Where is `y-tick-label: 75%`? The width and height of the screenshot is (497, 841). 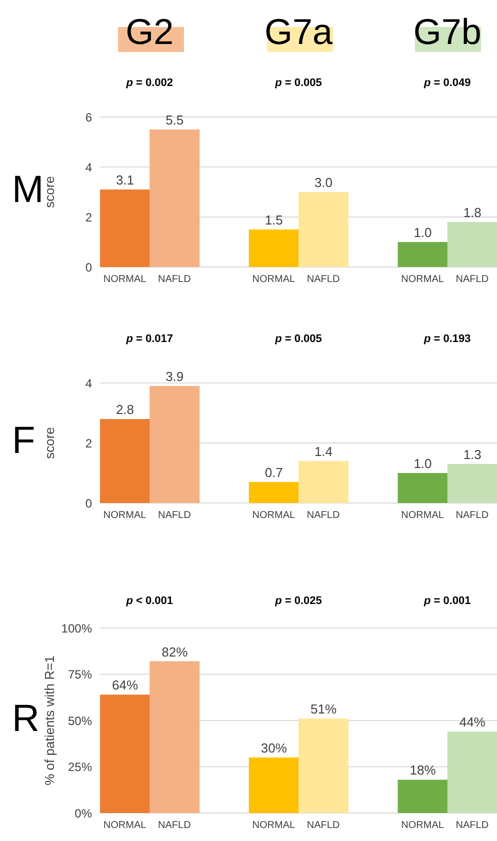 y-tick-label: 75% is located at coordinates (80, 675).